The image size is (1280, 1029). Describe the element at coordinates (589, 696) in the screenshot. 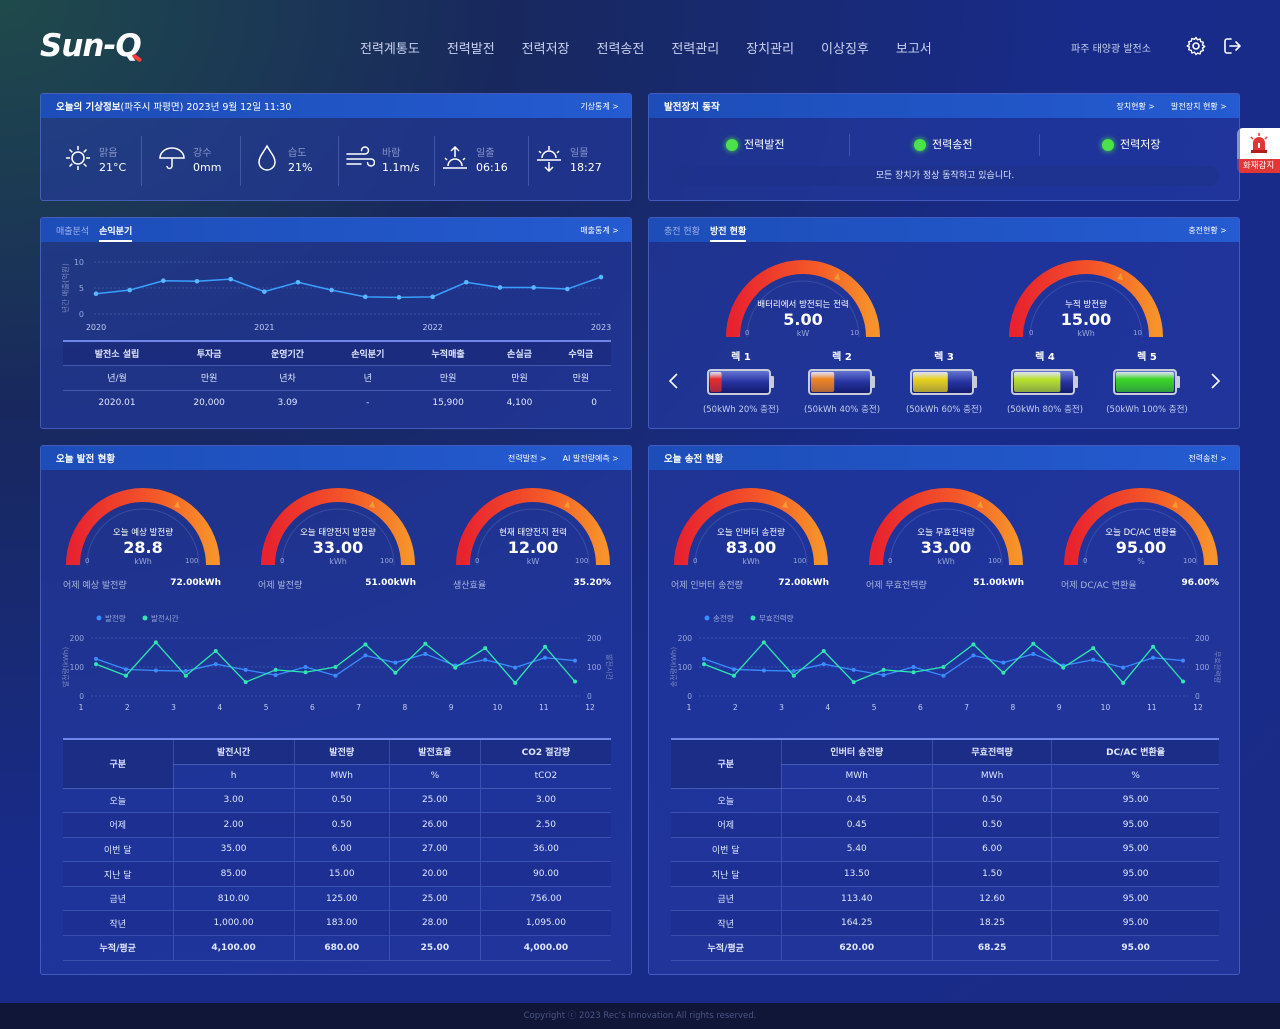

I see `y-tick-right: 0` at that location.